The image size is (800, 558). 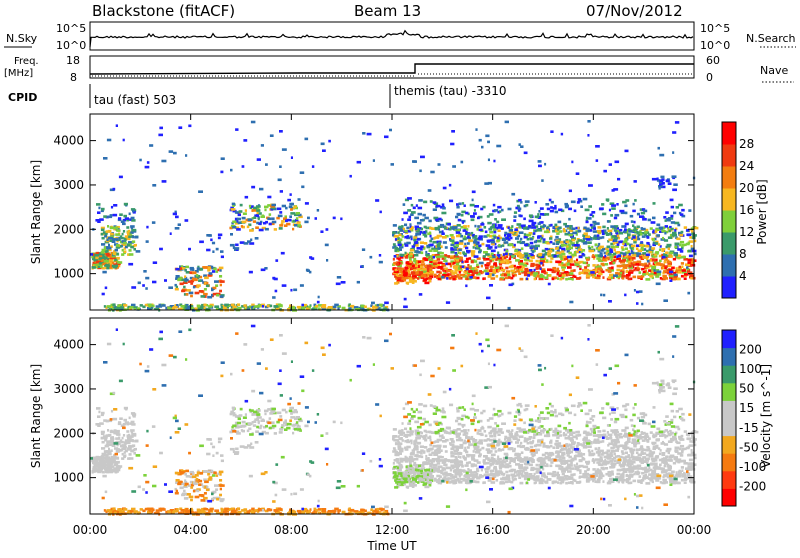 I want to click on y-tick-label: 1000, so click(x=68, y=274).